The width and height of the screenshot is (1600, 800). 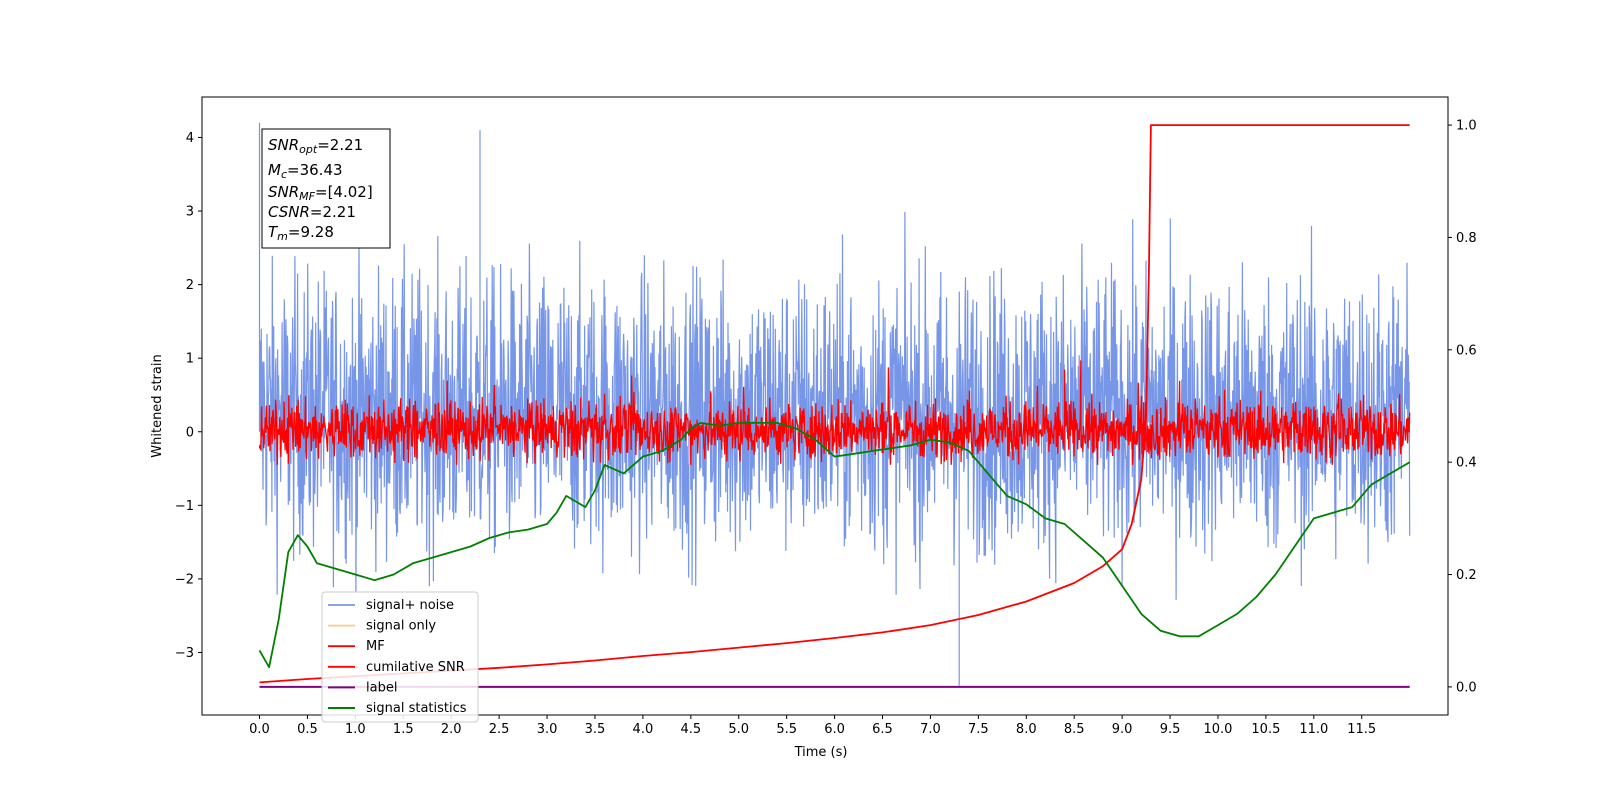 I want to click on x-tick-label: 7.0, so click(x=930, y=729).